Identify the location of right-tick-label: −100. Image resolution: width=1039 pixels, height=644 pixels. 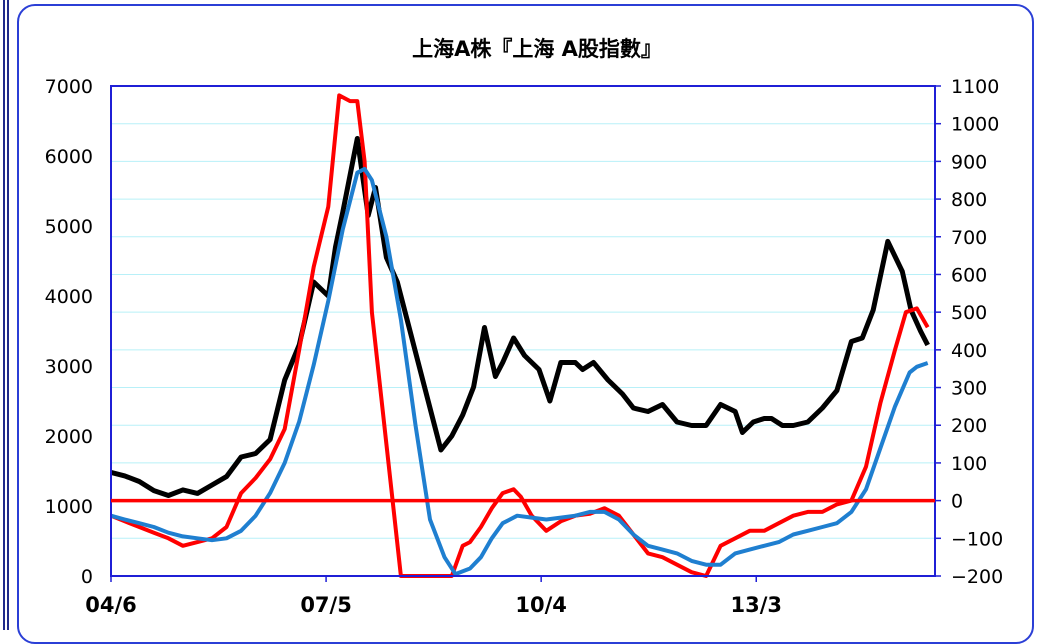
(977, 539).